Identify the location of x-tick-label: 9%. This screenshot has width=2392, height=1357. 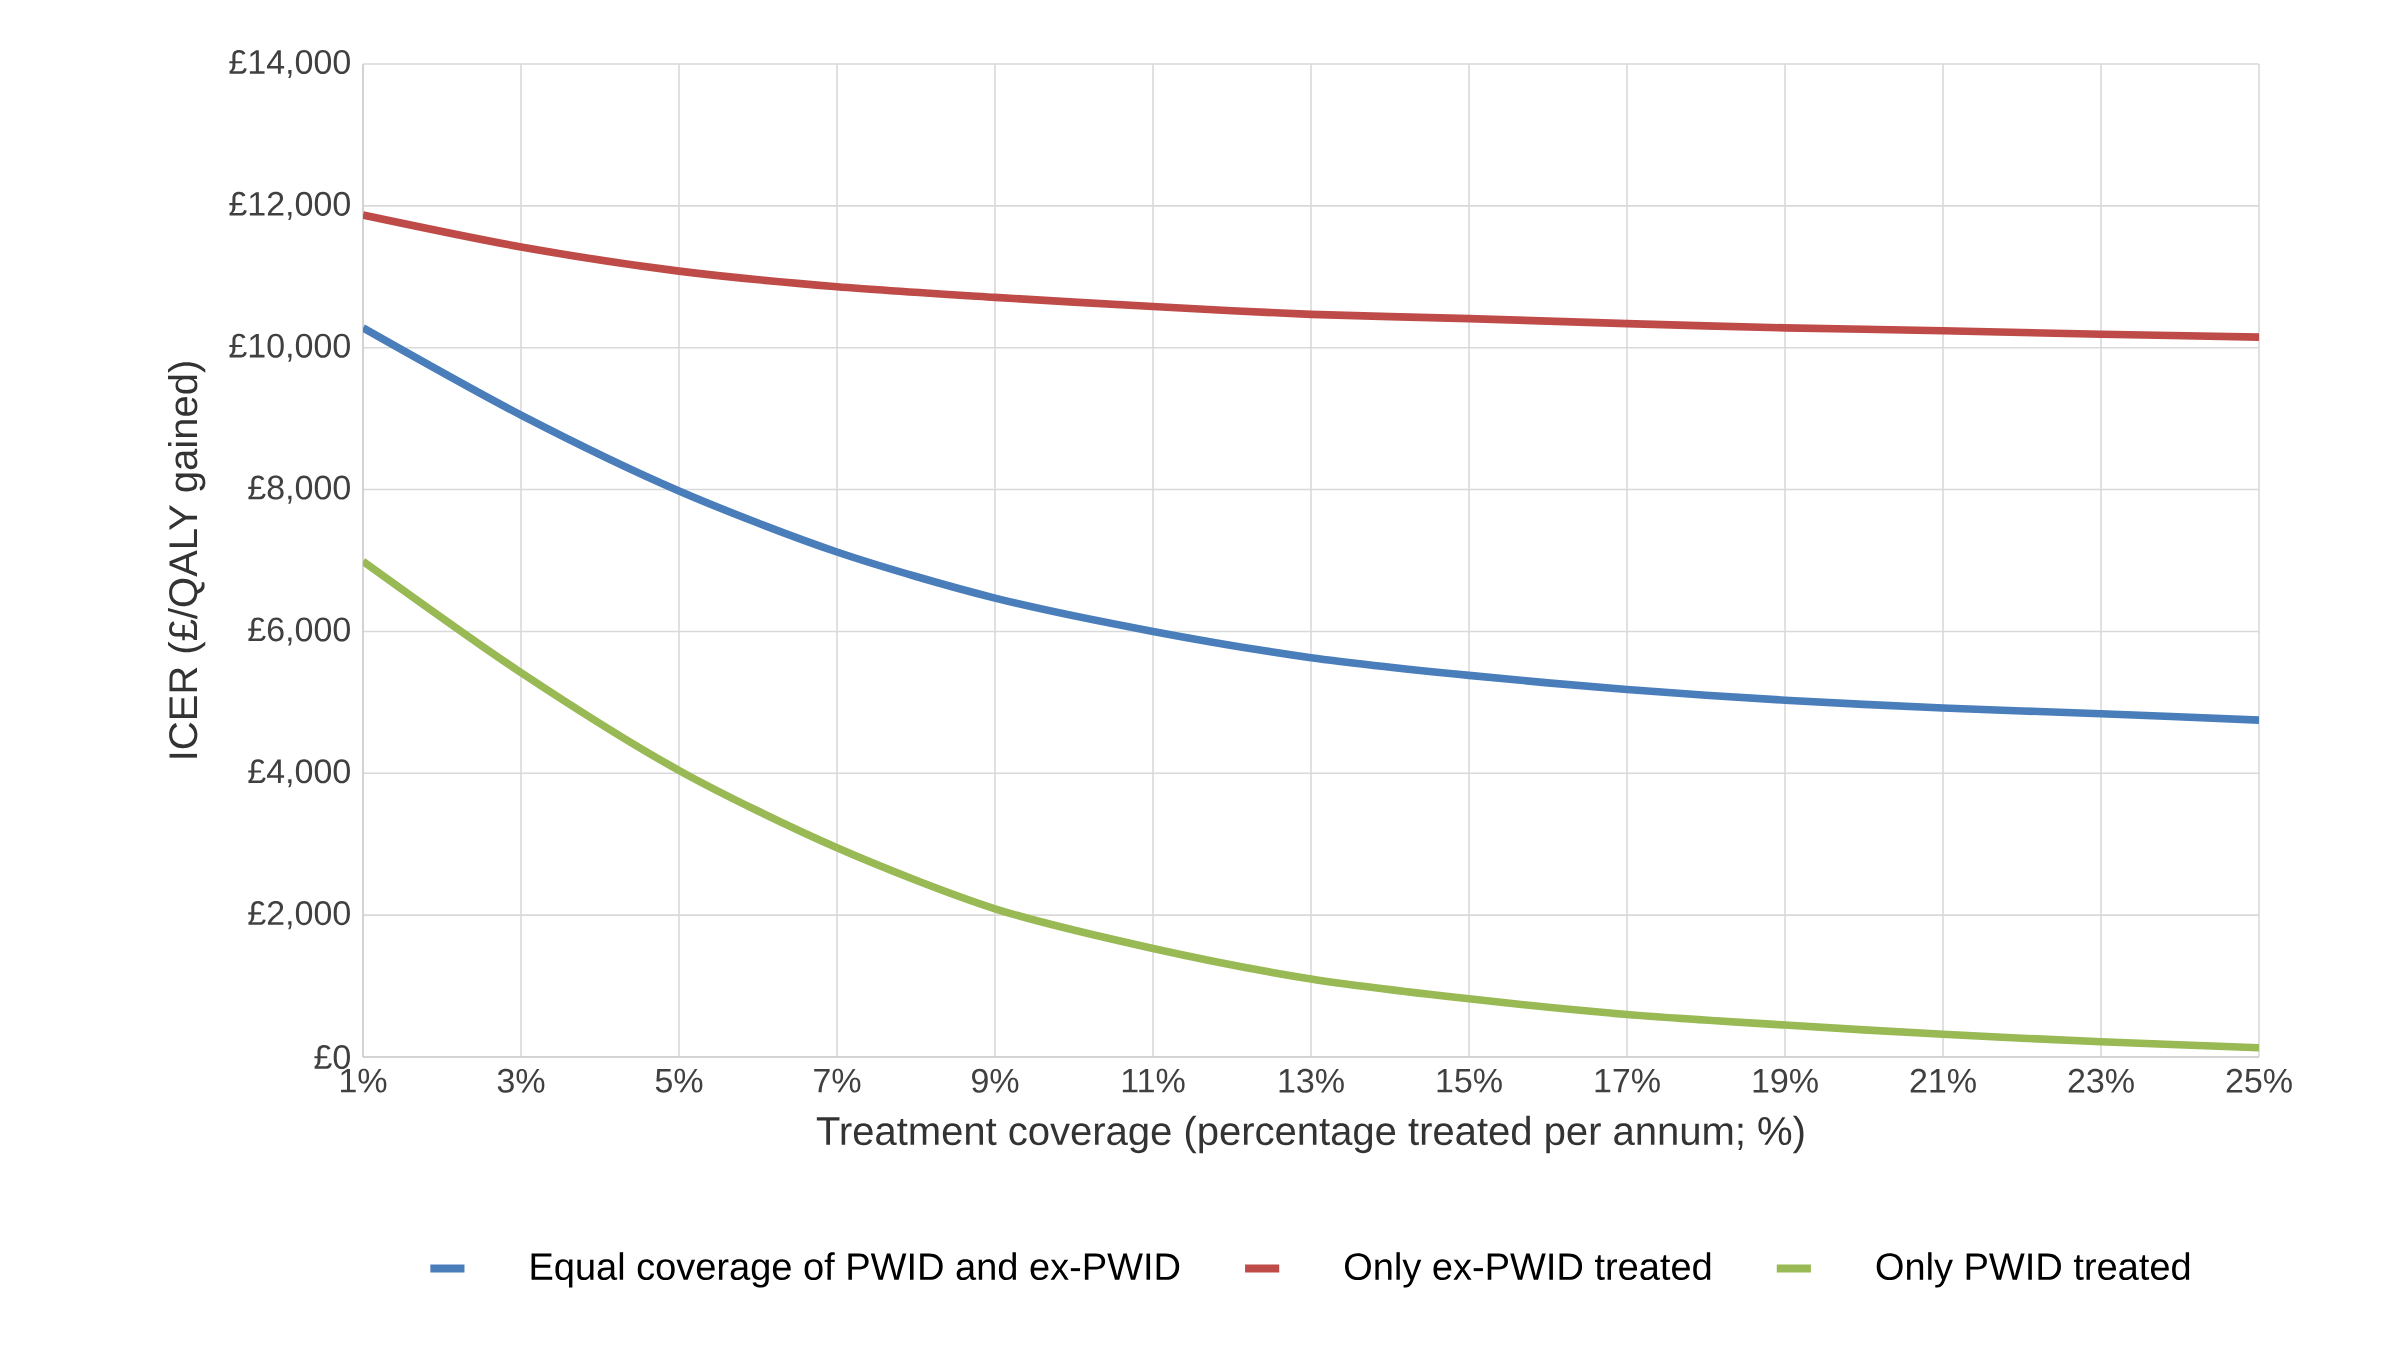
(995, 1080).